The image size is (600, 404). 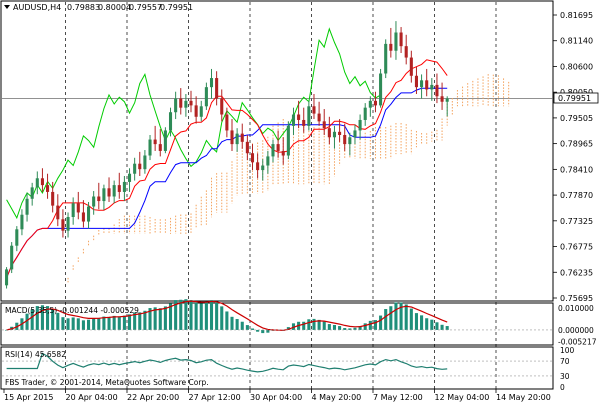 What do you see at coordinates (576, 41) in the screenshot?
I see `price-tick-label: 0.81140` at bounding box center [576, 41].